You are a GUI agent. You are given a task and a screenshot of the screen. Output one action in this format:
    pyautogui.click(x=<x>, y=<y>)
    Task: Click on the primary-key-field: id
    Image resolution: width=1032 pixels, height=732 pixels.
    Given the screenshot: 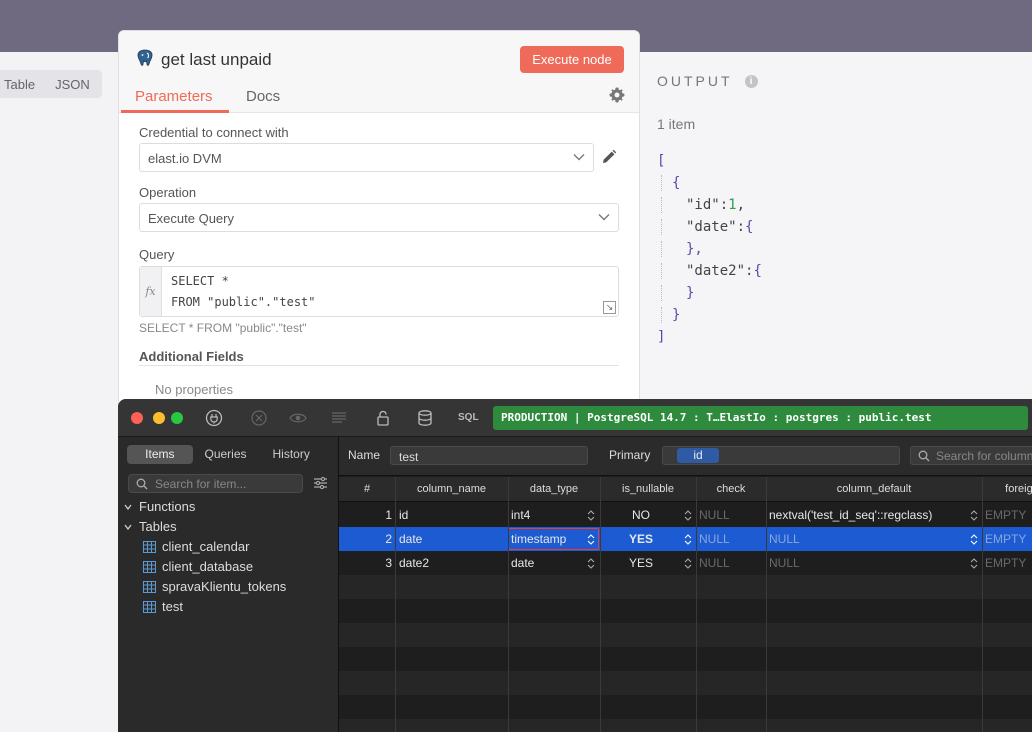 What is the action you would take?
    pyautogui.click(x=781, y=455)
    